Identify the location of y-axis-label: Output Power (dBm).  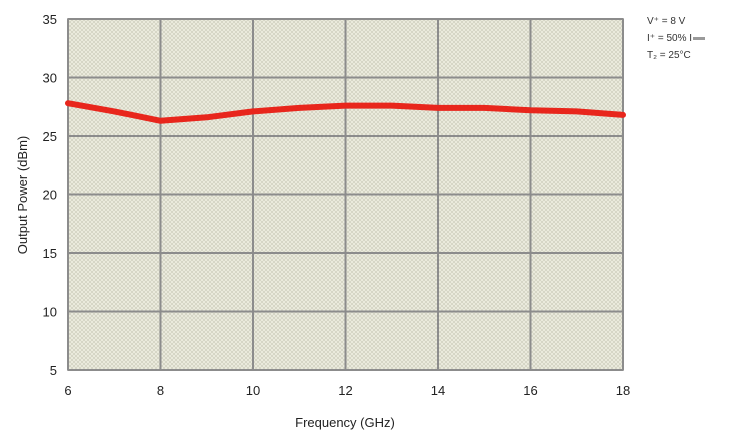
(22, 195).